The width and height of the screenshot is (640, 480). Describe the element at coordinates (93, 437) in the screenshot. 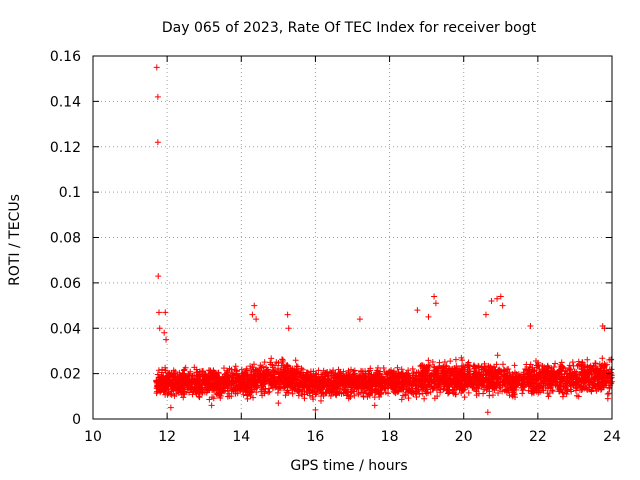

I see `x-tick-label: 10` at that location.